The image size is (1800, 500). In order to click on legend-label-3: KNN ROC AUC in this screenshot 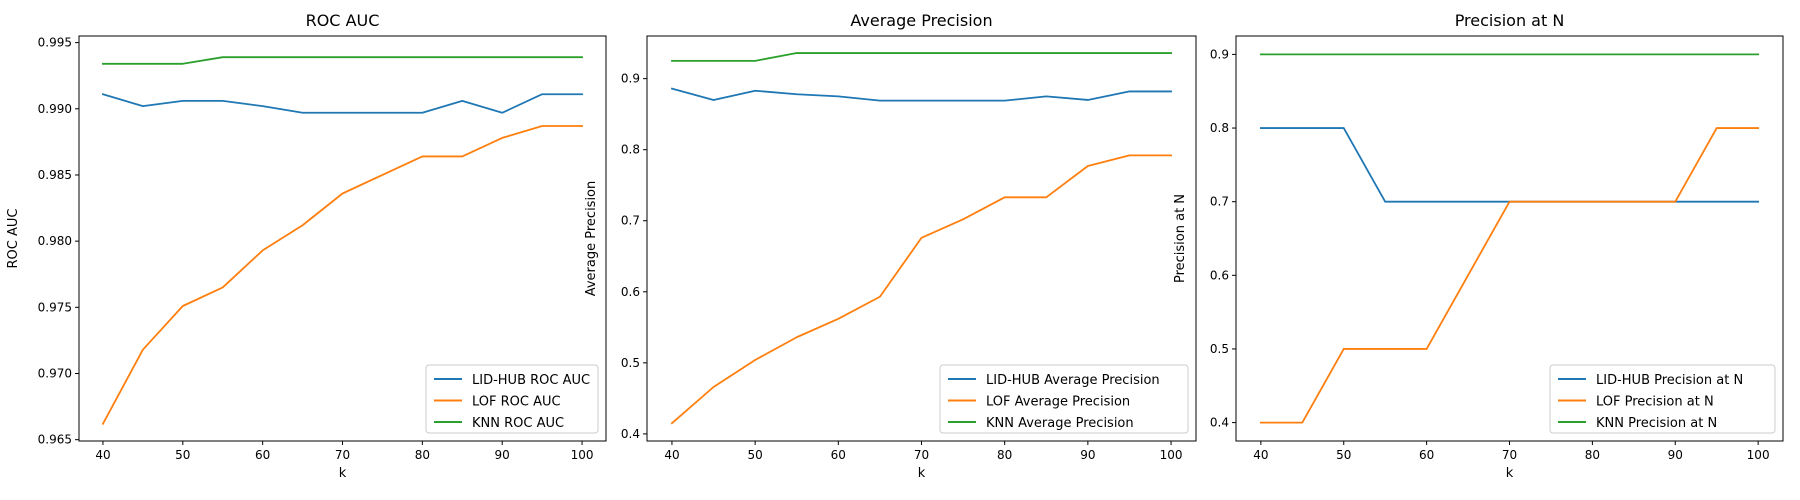, I will do `click(518, 423)`.